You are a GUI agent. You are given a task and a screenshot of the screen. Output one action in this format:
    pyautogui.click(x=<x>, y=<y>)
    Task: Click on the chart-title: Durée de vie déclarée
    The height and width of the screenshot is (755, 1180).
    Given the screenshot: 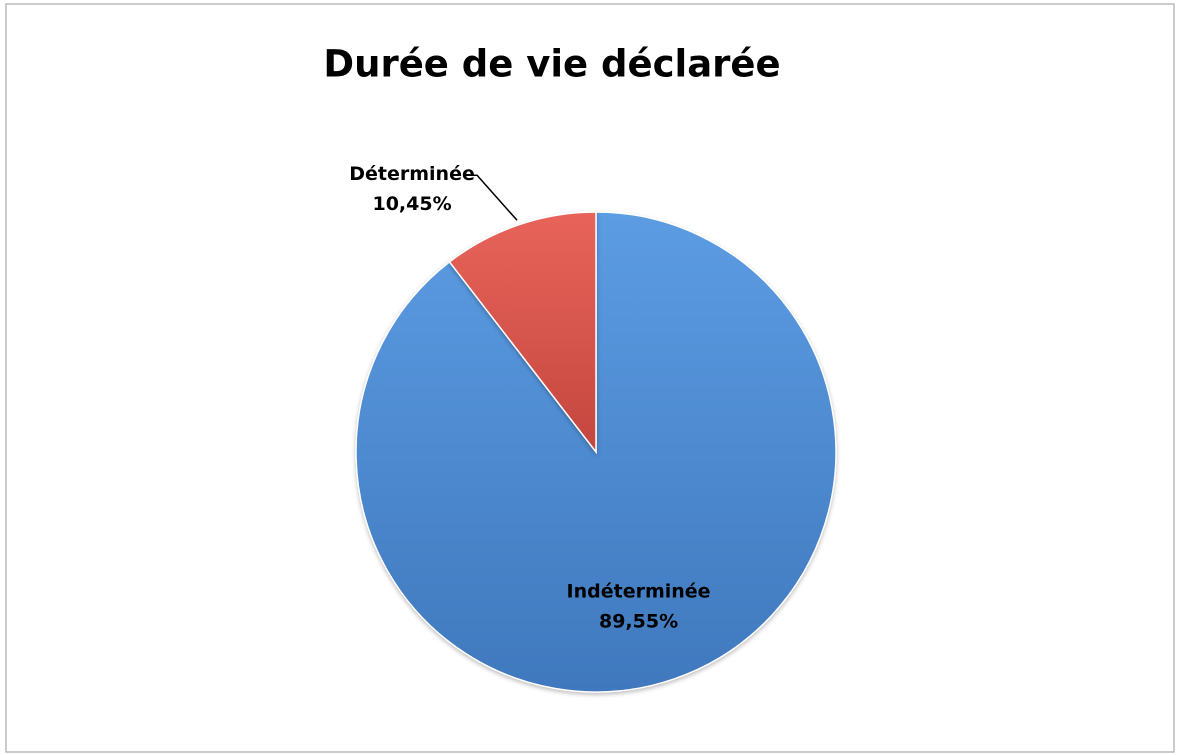 What is the action you would take?
    pyautogui.click(x=551, y=64)
    